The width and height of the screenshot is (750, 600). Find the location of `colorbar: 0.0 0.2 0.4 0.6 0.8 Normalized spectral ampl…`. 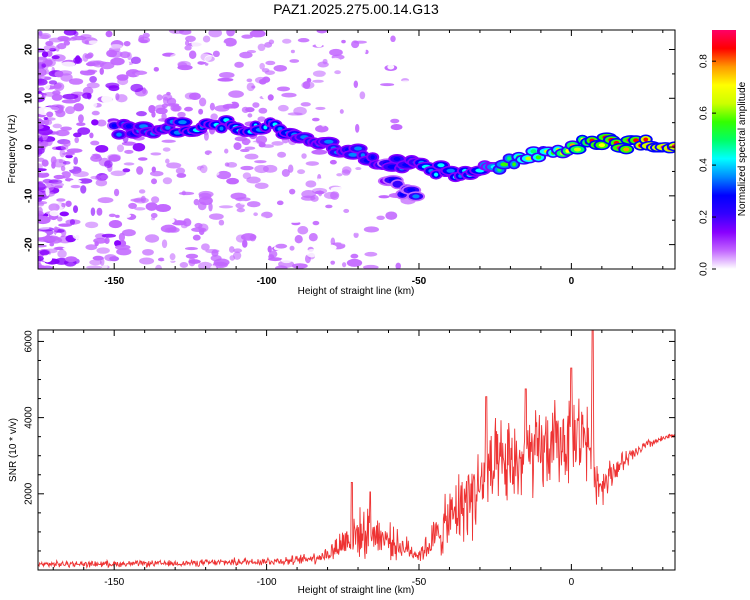

colorbar: 0.0 0.2 0.4 0.6 0.8 Normalized spectral ampl… is located at coordinates (723, 153).